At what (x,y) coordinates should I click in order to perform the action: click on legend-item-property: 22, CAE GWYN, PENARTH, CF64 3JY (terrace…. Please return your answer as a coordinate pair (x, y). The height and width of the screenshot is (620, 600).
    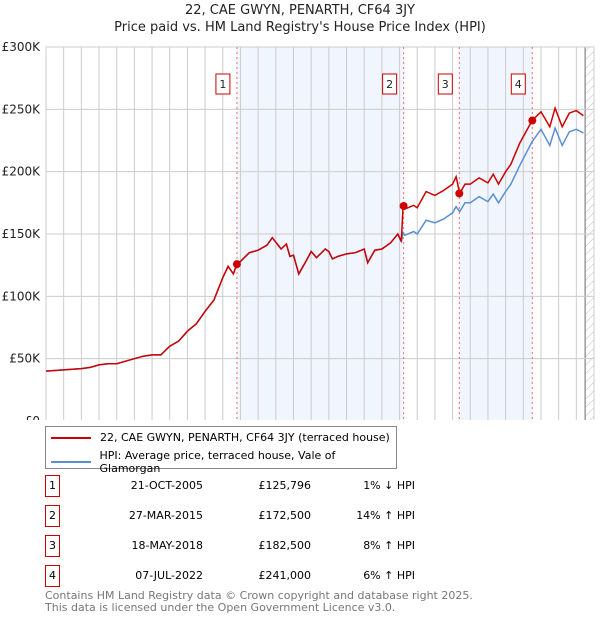
    Looking at the image, I should click on (220, 437).